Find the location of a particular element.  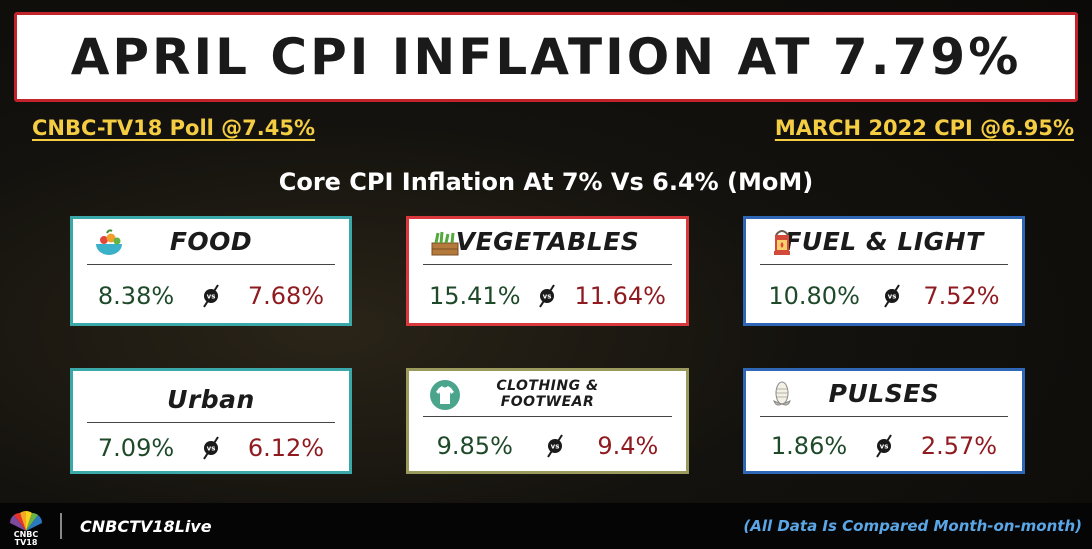

card-title: PULSES is located at coordinates (884, 393).